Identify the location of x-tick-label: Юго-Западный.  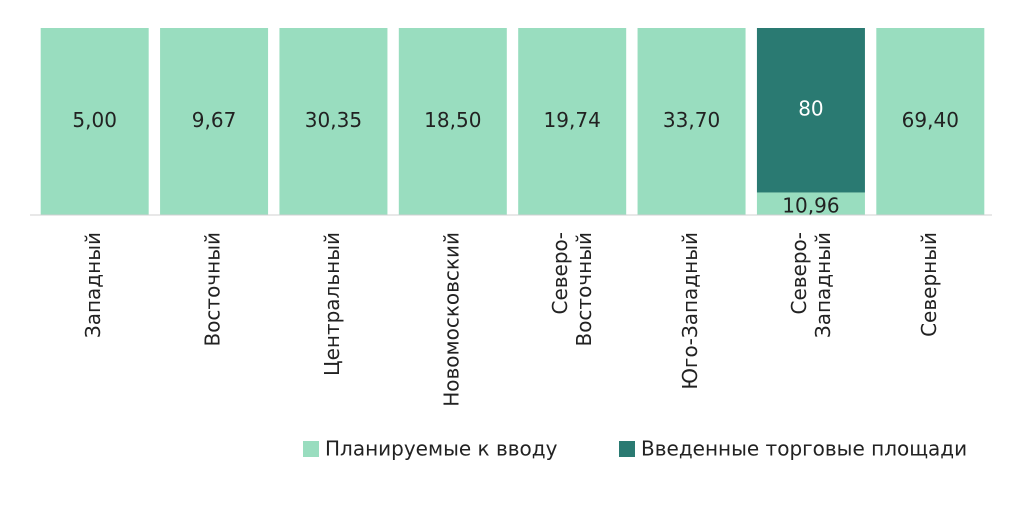
(690, 311).